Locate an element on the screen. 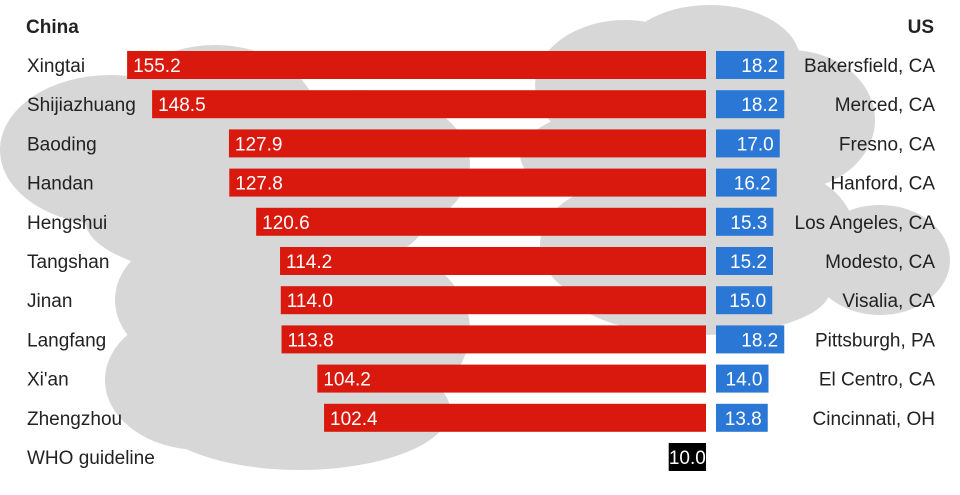  us-city-label: Modesto, CA is located at coordinates (880, 262).